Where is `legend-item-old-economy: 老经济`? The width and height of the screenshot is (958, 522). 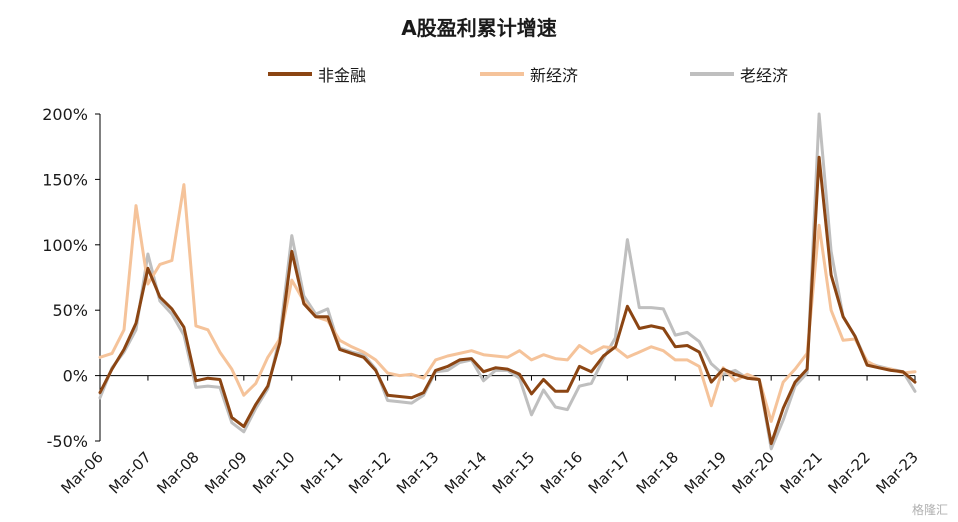
legend-item-old-economy: 老经济 is located at coordinates (739, 74).